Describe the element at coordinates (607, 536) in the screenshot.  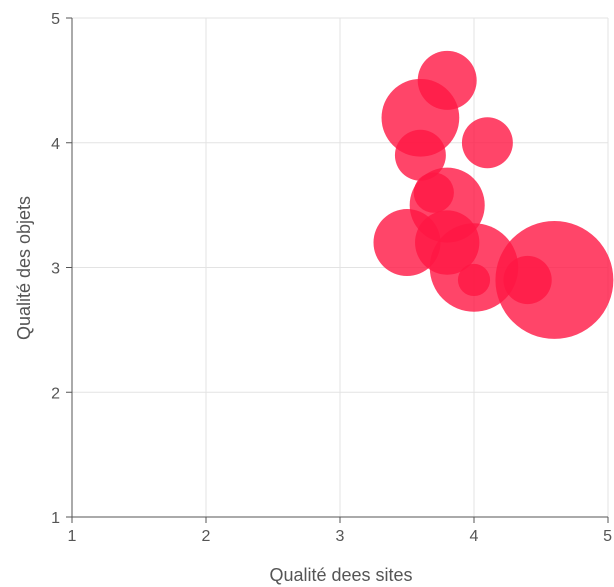
I see `x-tick-label: 5` at that location.